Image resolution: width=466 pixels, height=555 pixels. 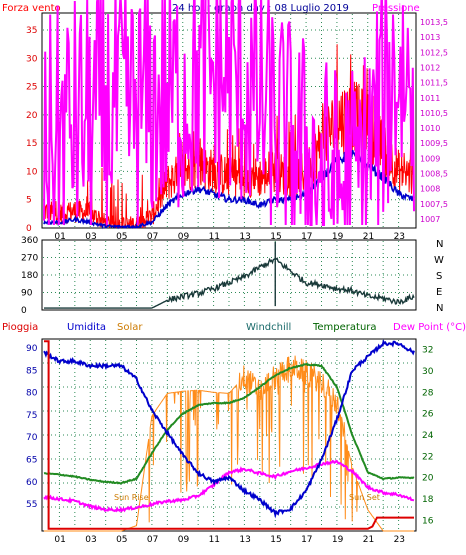 I want to click on wind-ytick-label-20: 20, so click(x=32, y=116).